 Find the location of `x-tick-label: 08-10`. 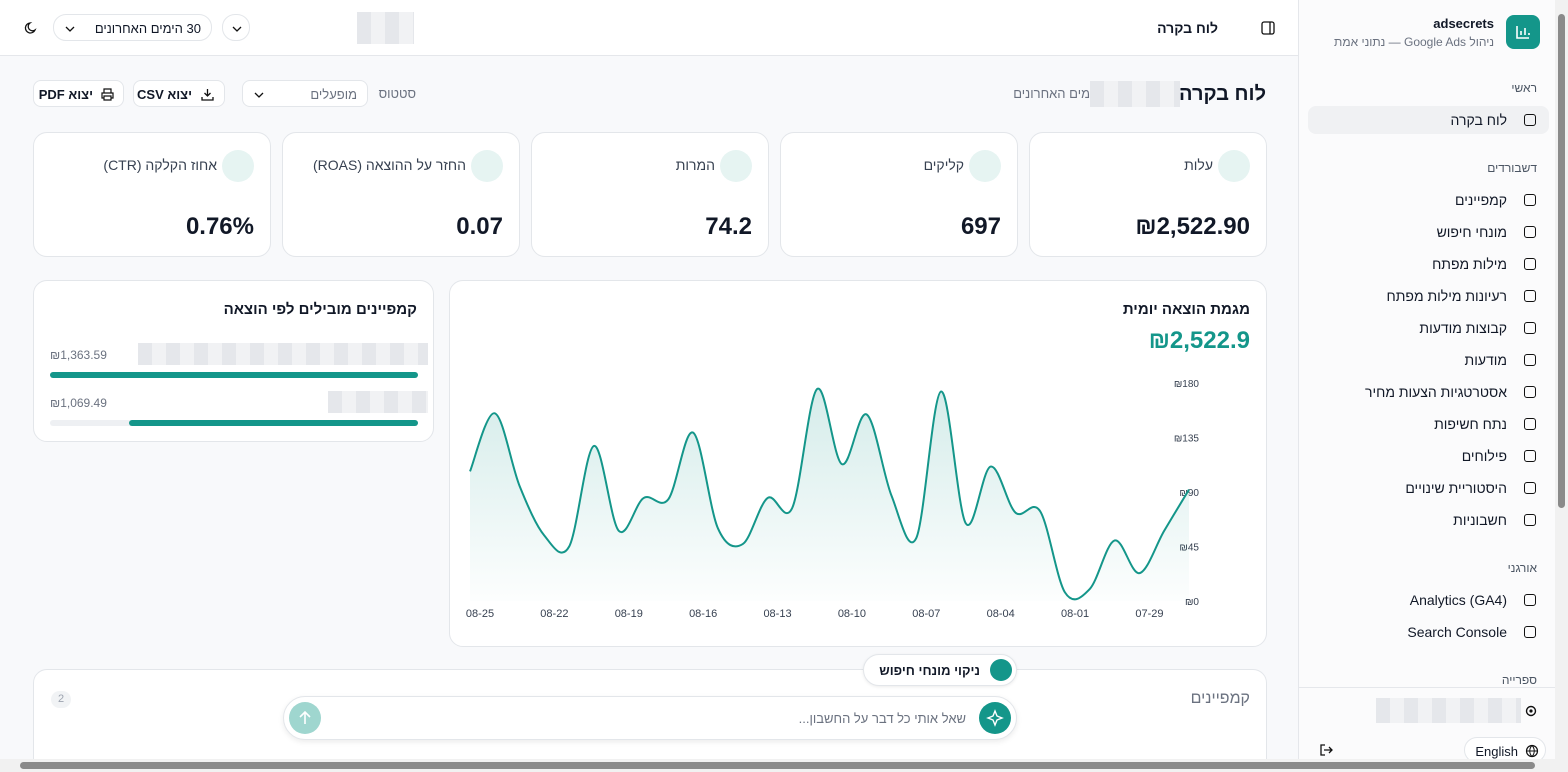

x-tick-label: 08-10 is located at coordinates (852, 614).